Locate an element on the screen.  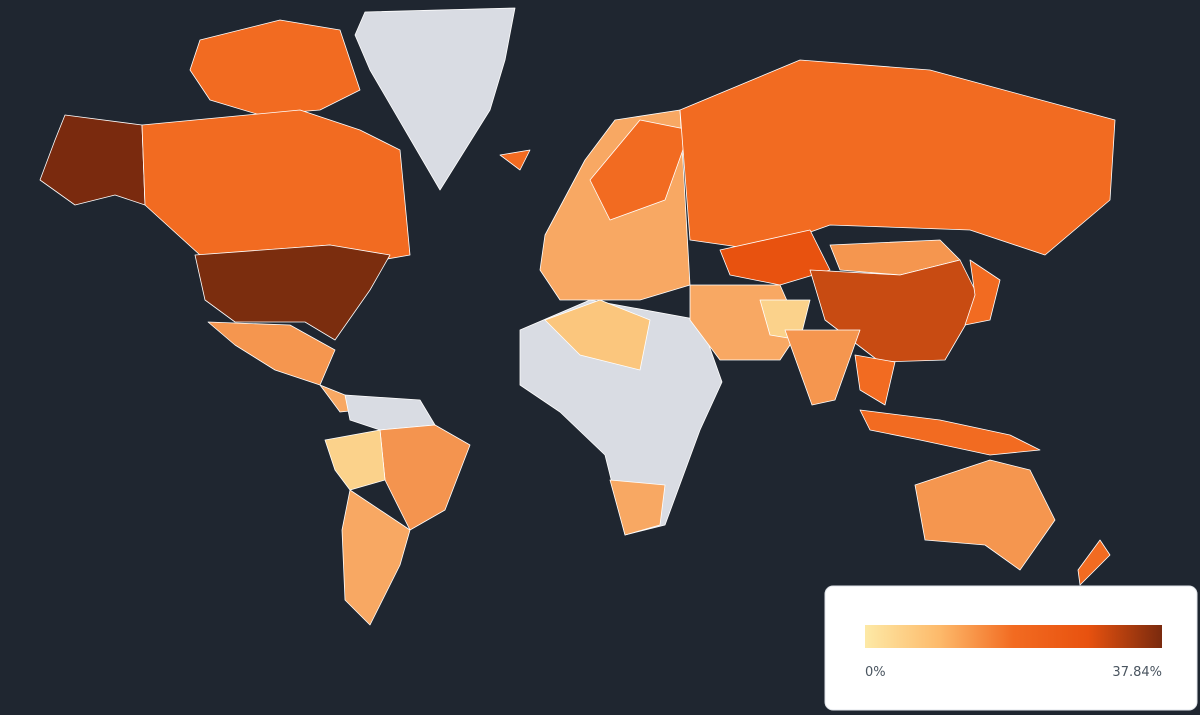
scandinavia is located at coordinates (640, 170).